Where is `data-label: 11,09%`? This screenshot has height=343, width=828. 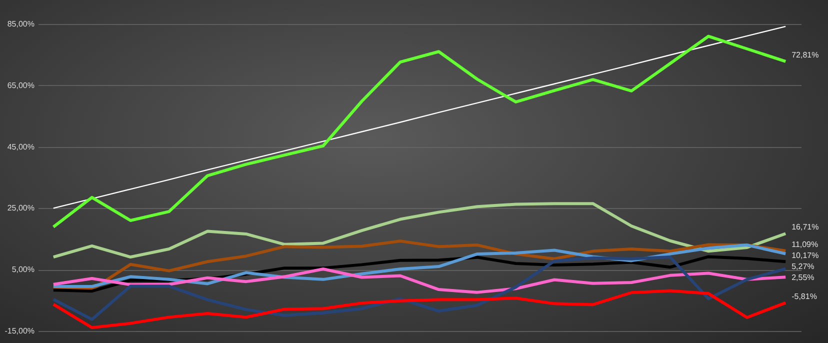
data-label: 11,09% is located at coordinates (805, 244).